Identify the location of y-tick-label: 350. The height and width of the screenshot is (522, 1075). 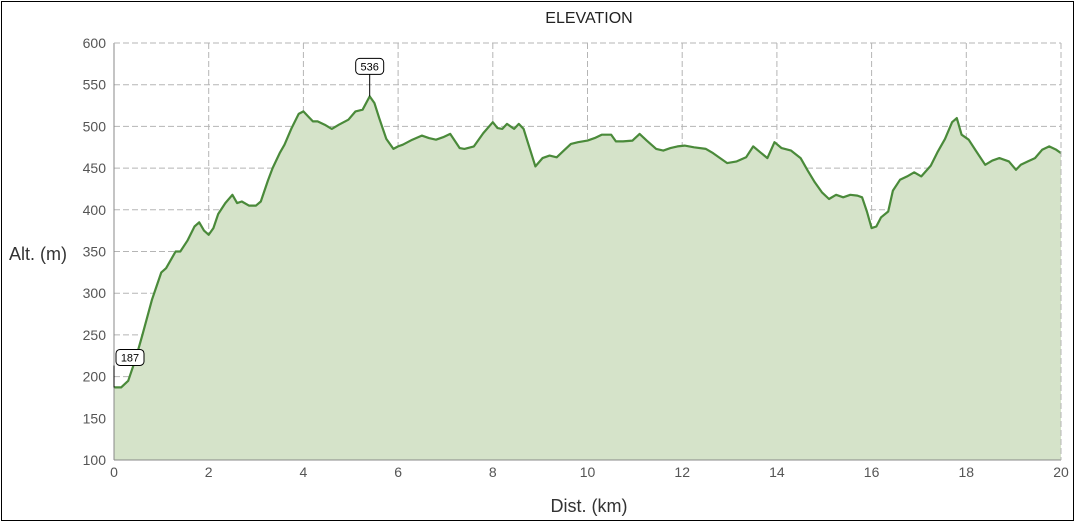
(95, 252).